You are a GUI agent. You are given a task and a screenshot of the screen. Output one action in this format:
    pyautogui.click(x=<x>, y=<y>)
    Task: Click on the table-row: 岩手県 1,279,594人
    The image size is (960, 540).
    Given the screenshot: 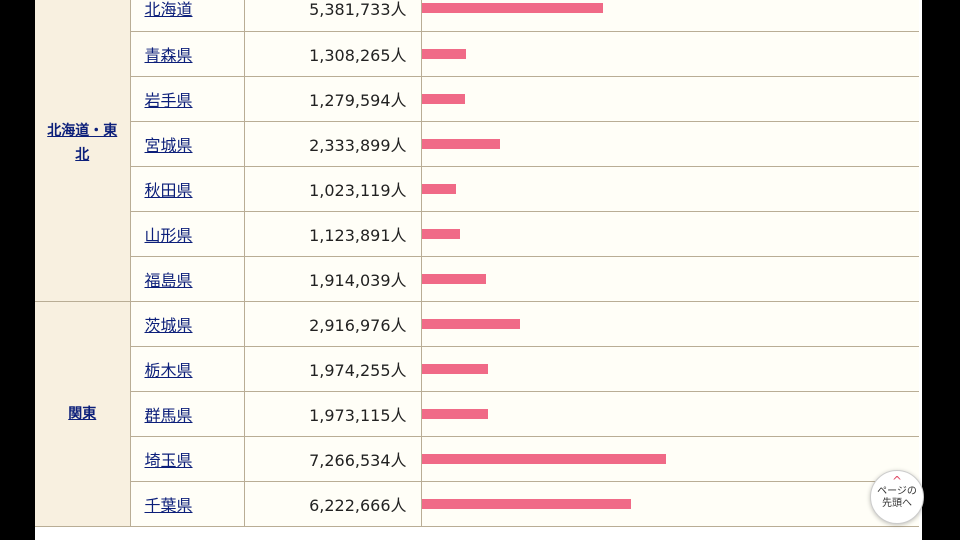 What is the action you would take?
    pyautogui.click(x=477, y=99)
    